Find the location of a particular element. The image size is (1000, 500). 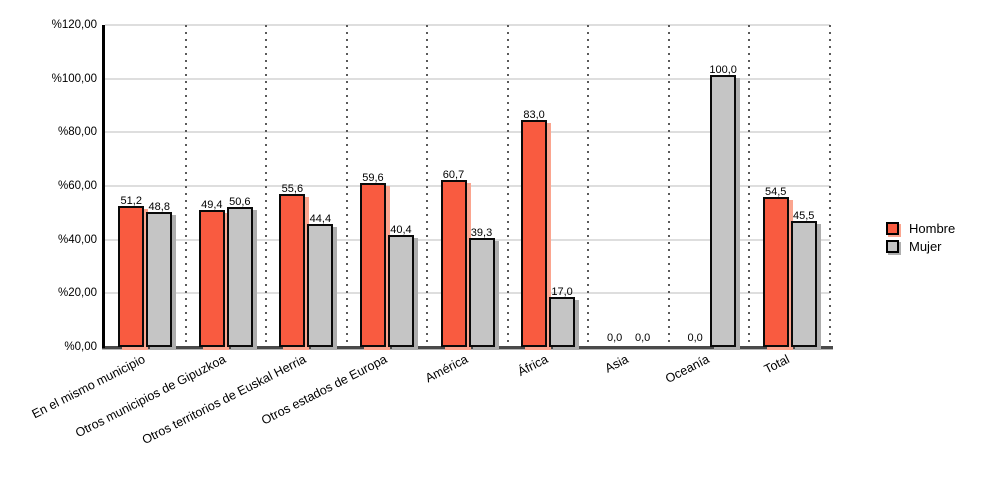

legend-item-mujer: Mujer is located at coordinates (920, 246).